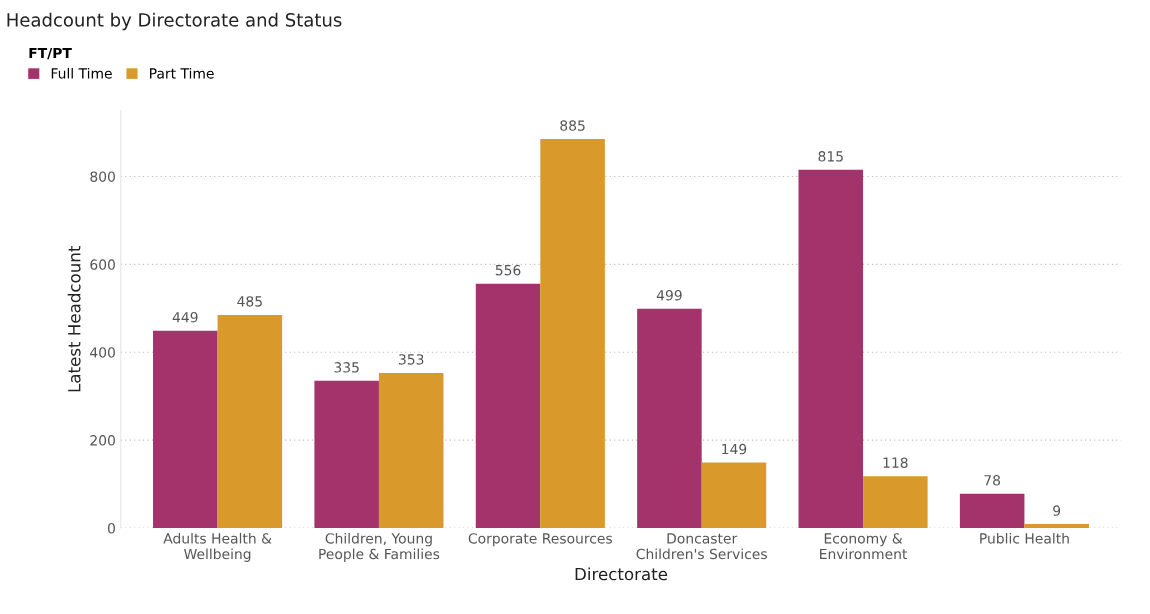 This screenshot has height=614, width=1150. Describe the element at coordinates (830, 156) in the screenshot. I see `data-label: 815` at that location.